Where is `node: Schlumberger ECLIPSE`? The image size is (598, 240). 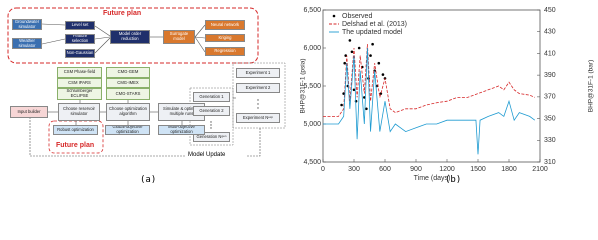
node: Schlumberger ECLIPSE is located at coordinates (79, 94).